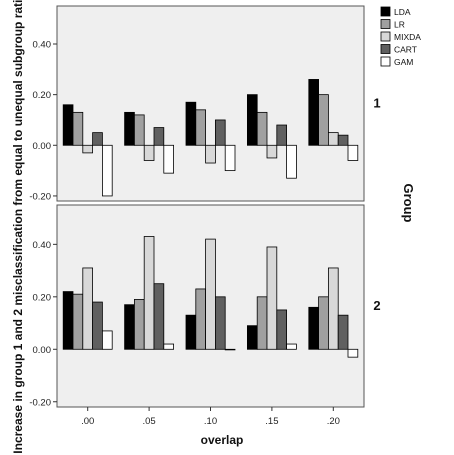  I want to click on legend-swatch-lr, so click(385, 24).